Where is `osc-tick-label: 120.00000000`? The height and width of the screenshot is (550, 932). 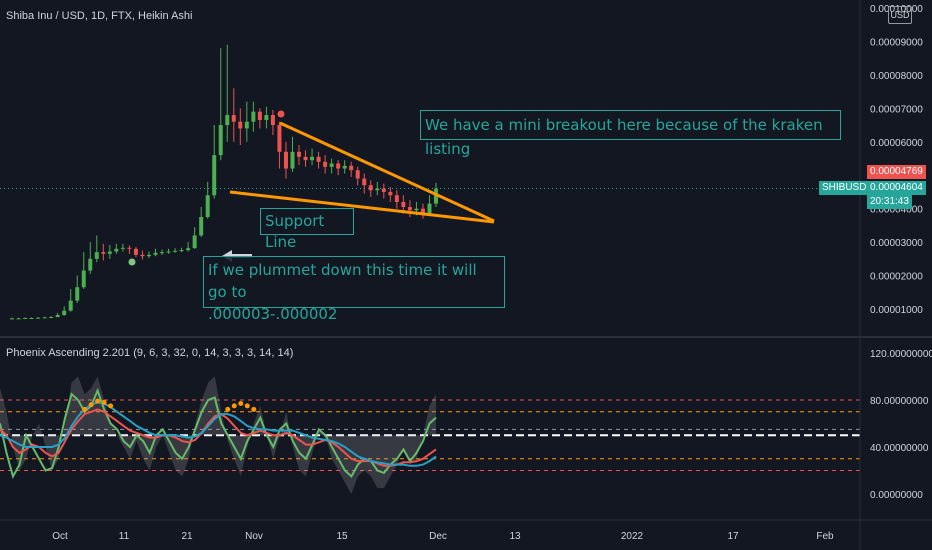
osc-tick-label: 120.00000000 is located at coordinates (901, 354).